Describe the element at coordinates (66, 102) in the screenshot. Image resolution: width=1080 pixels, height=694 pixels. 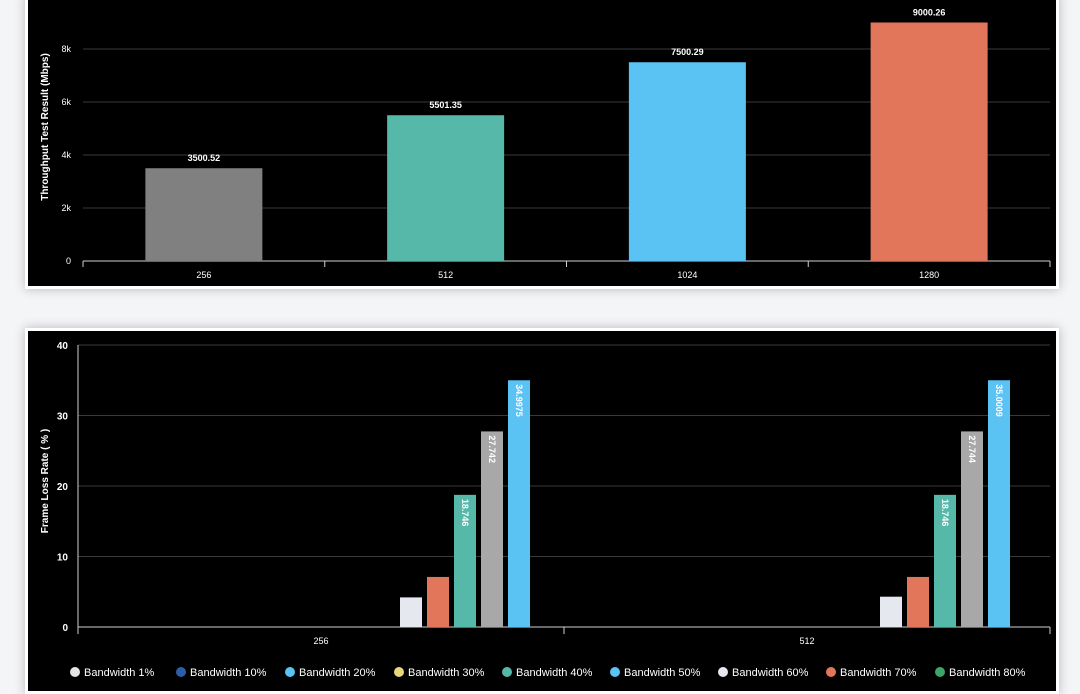
I see `y-tick-label: 6k` at that location.